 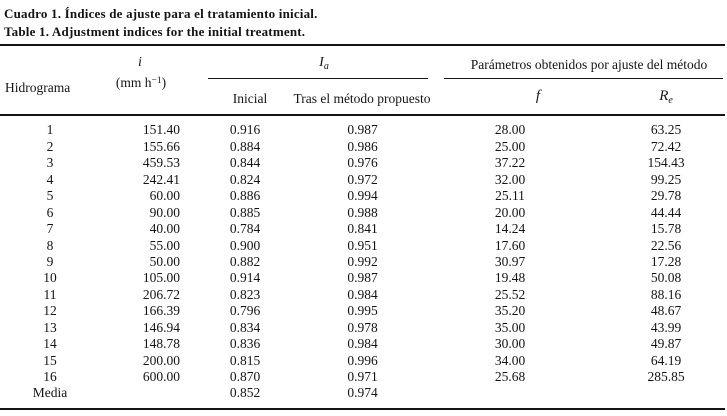 What do you see at coordinates (50, 146) in the screenshot?
I see `cell-hidrograma: 2` at bounding box center [50, 146].